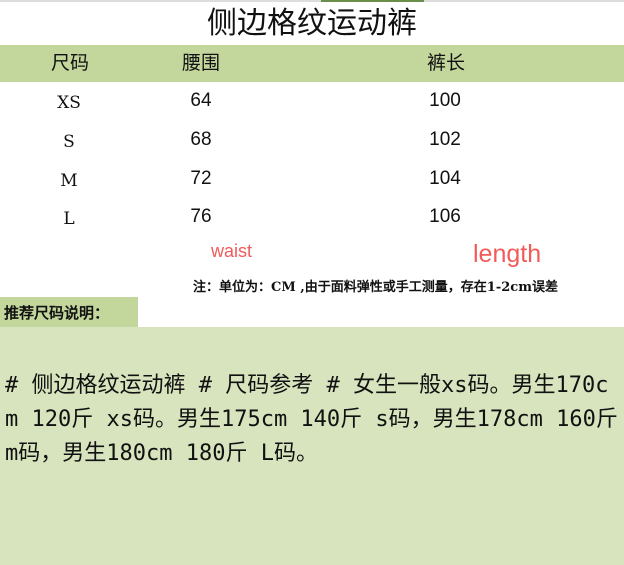 The image size is (624, 565). What do you see at coordinates (232, 251) in the screenshot?
I see `waist-label: waist` at bounding box center [232, 251].